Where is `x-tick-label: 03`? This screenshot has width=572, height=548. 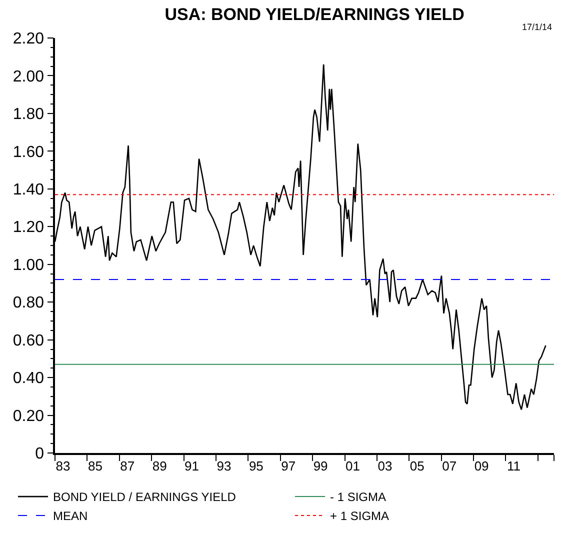
x-tick-label: 03 is located at coordinates (385, 466).